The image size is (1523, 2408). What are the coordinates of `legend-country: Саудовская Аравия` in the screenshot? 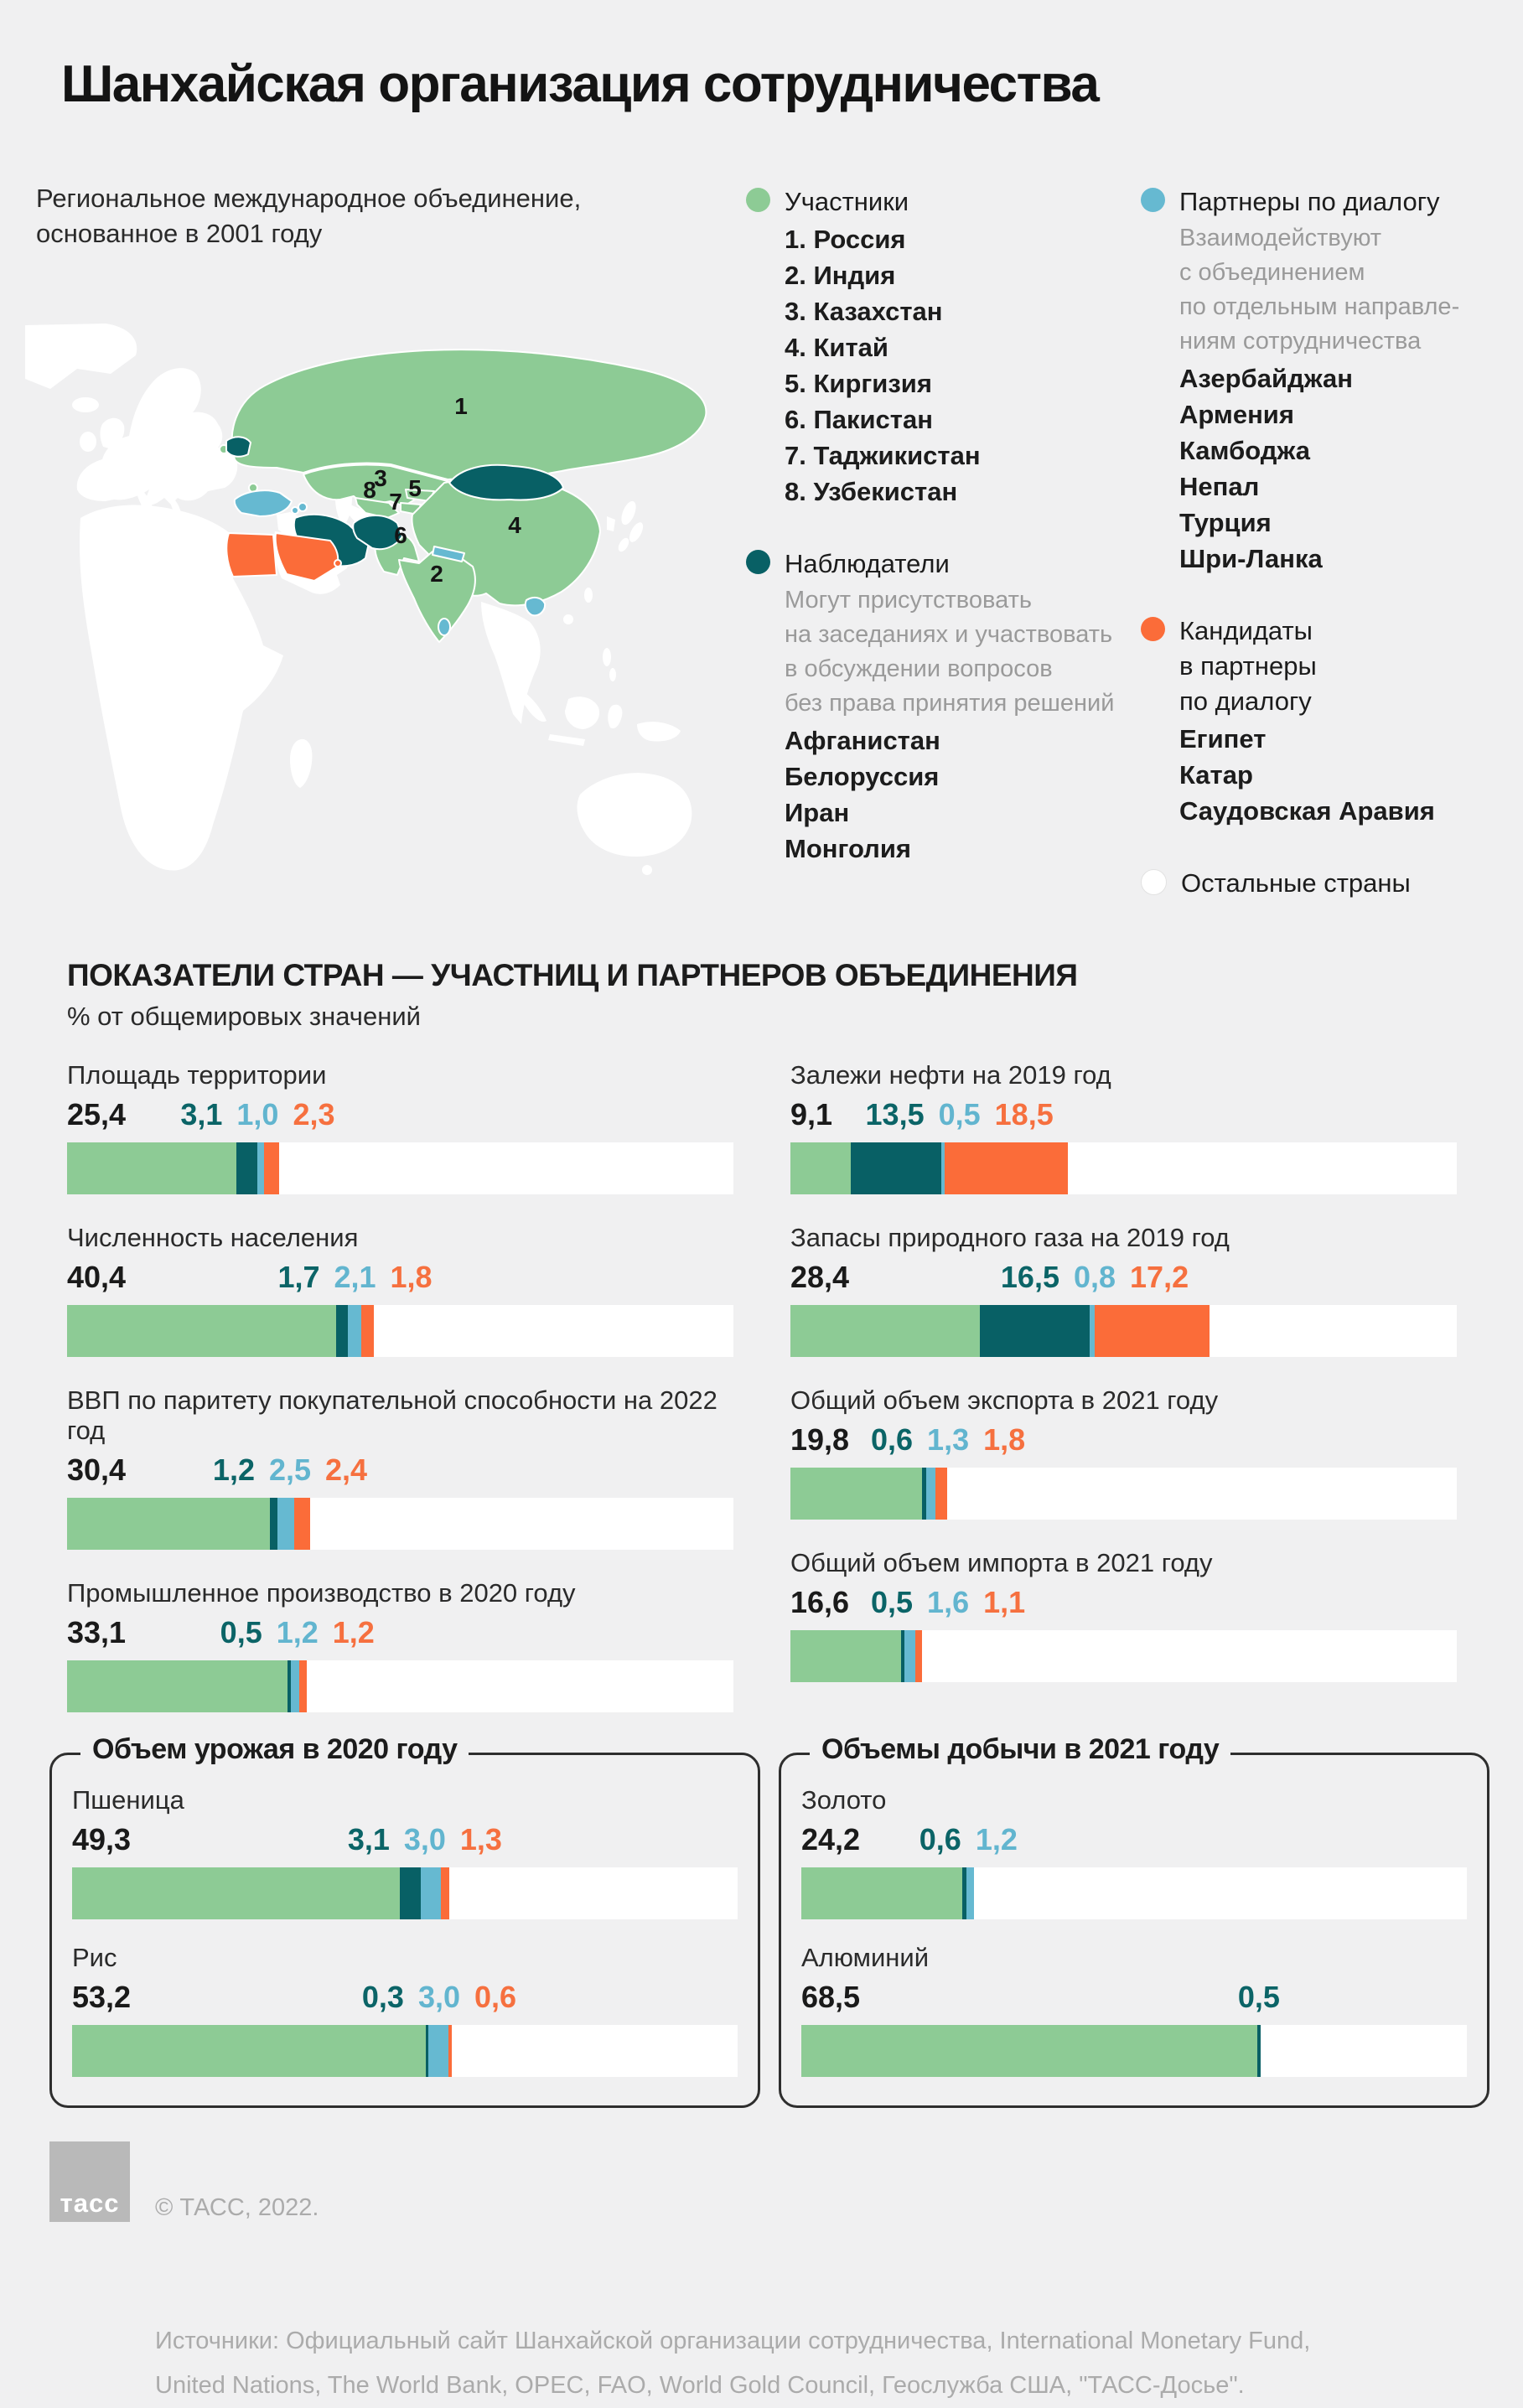 It's located at (1307, 811).